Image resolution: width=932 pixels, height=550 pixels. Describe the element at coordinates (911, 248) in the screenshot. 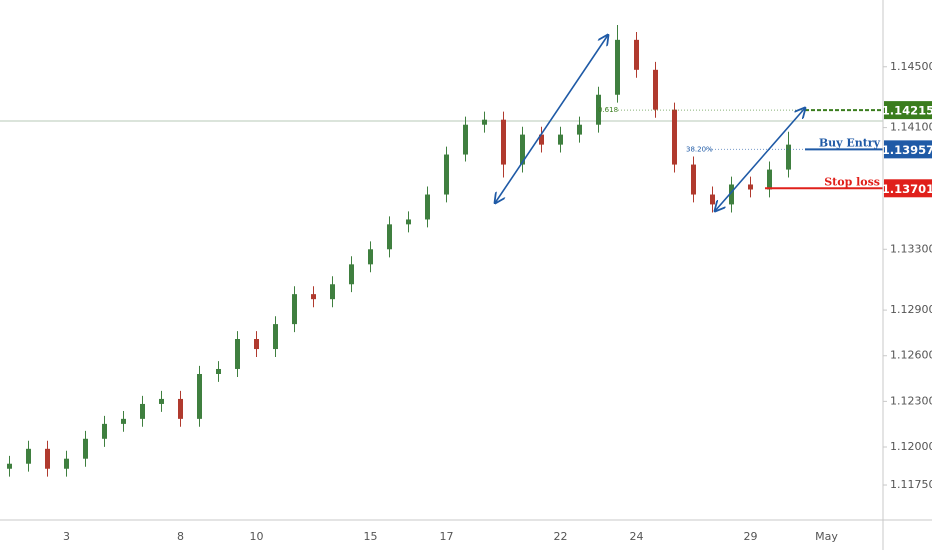

I see `y-tick-label: 1.13300` at that location.